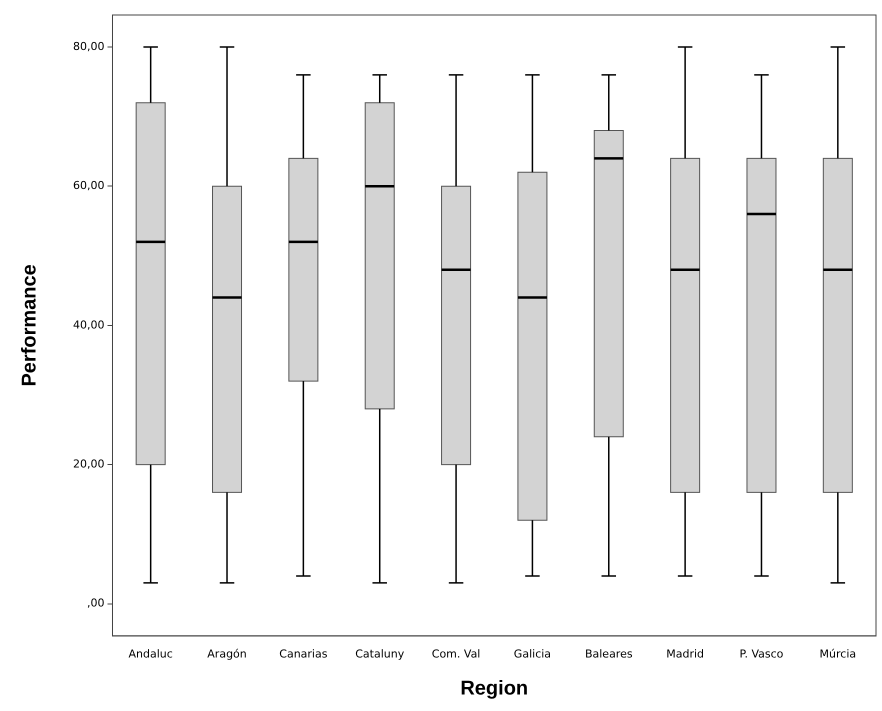 This screenshot has width=882, height=711. Describe the element at coordinates (685, 653) in the screenshot. I see `x-tick-label: Madrid` at that location.